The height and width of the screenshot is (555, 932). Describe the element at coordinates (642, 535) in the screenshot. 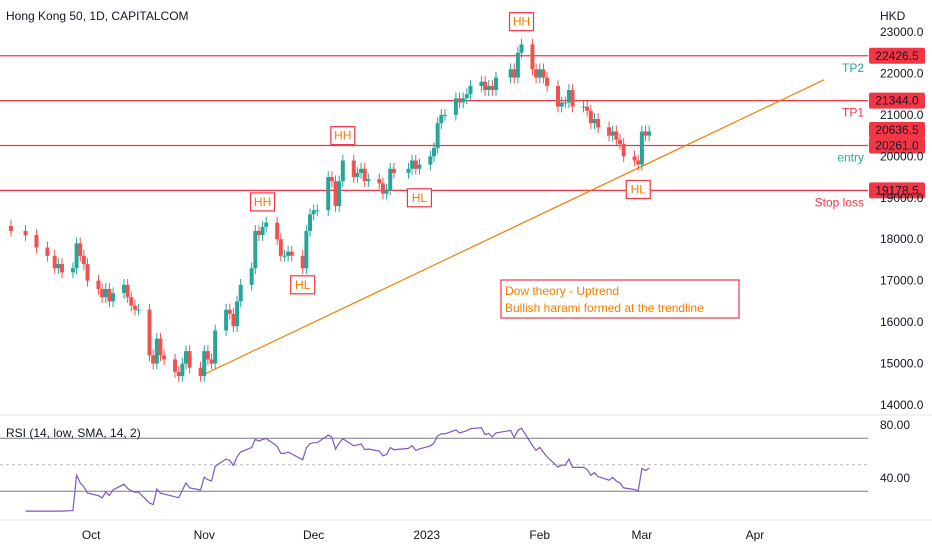

I see `time-tick-label: Mar` at that location.